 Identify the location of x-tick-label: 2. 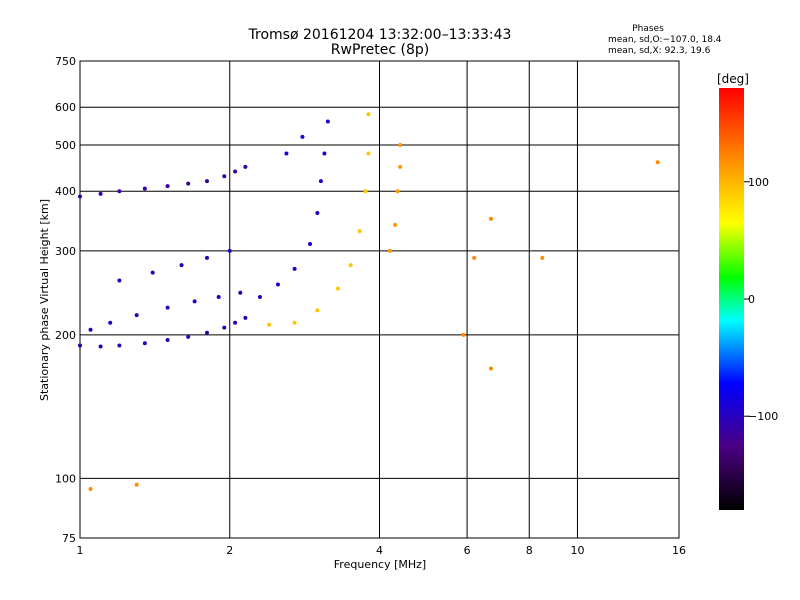
(229, 550).